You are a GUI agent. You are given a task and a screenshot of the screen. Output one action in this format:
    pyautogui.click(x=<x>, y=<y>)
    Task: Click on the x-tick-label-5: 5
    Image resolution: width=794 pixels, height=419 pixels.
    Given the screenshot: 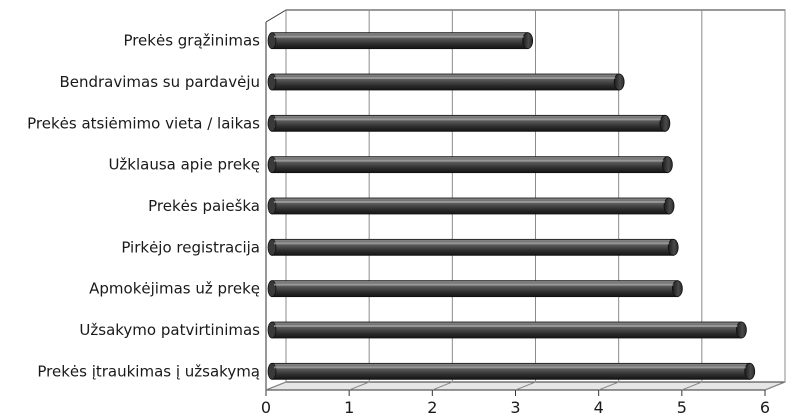 What is the action you would take?
    pyautogui.click(x=682, y=407)
    